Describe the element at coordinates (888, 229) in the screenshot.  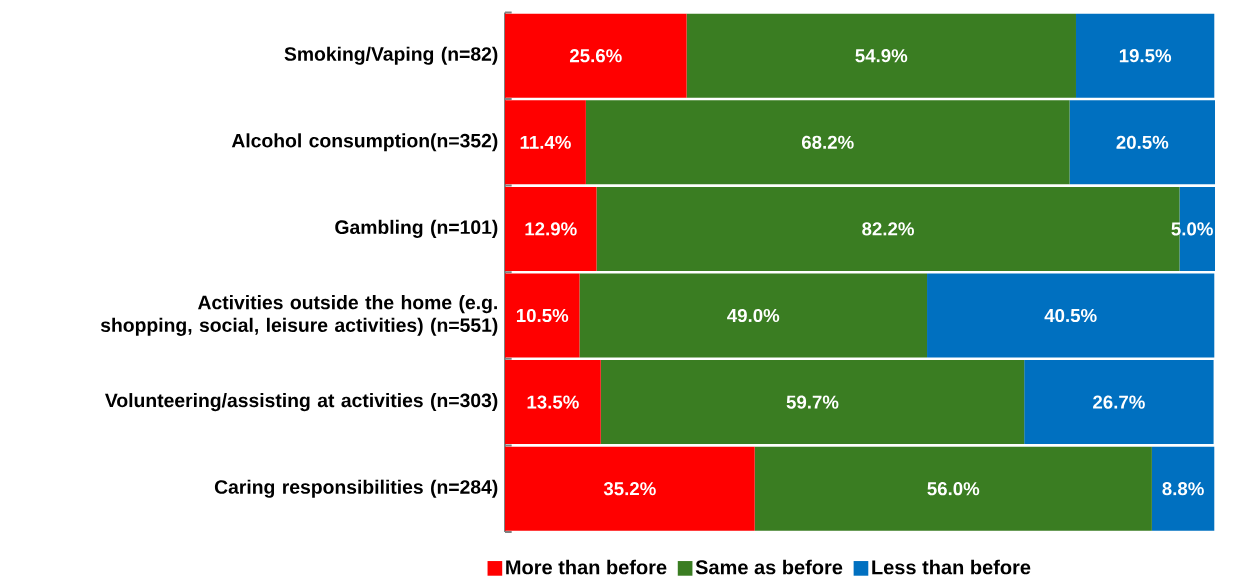
I see `data-label: 82.2%` at that location.